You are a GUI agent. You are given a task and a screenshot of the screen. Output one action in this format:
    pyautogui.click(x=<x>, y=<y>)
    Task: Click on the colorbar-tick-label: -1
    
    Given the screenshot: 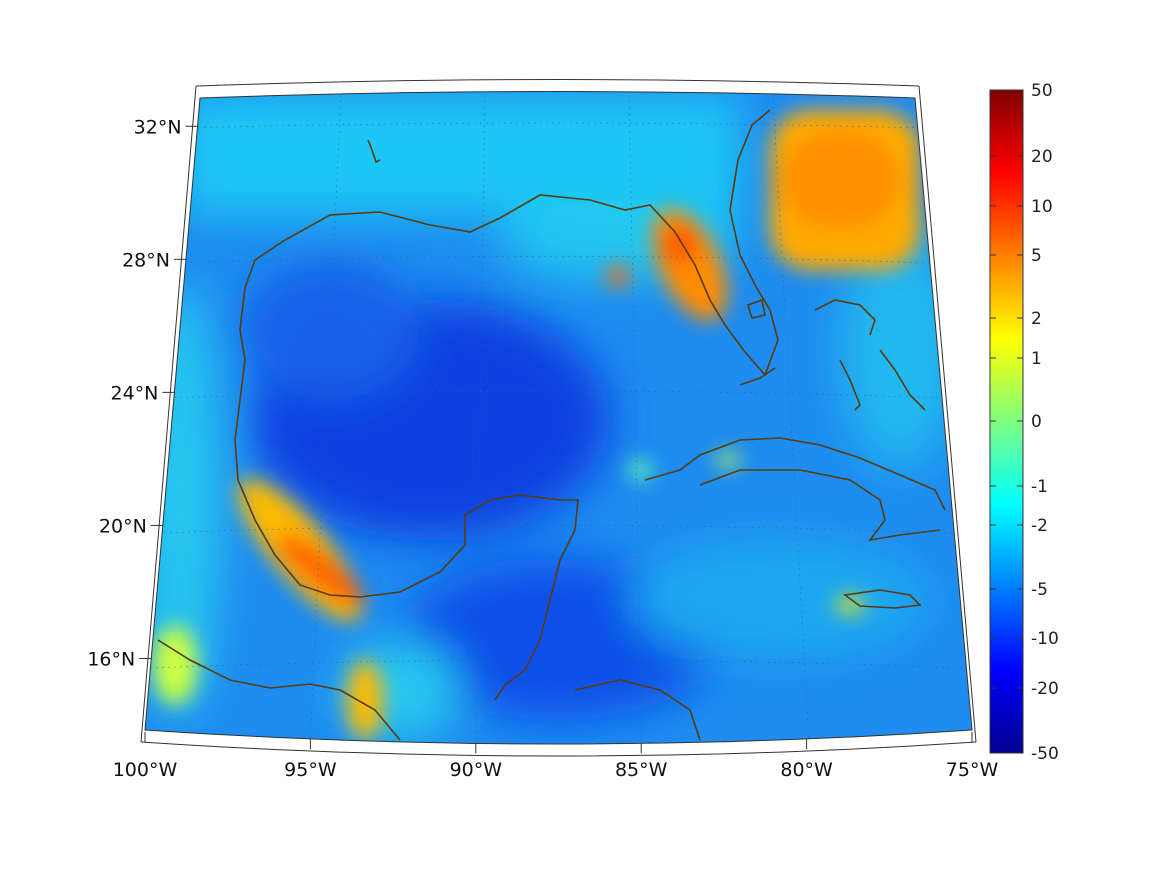 What is the action you would take?
    pyautogui.click(x=1039, y=487)
    